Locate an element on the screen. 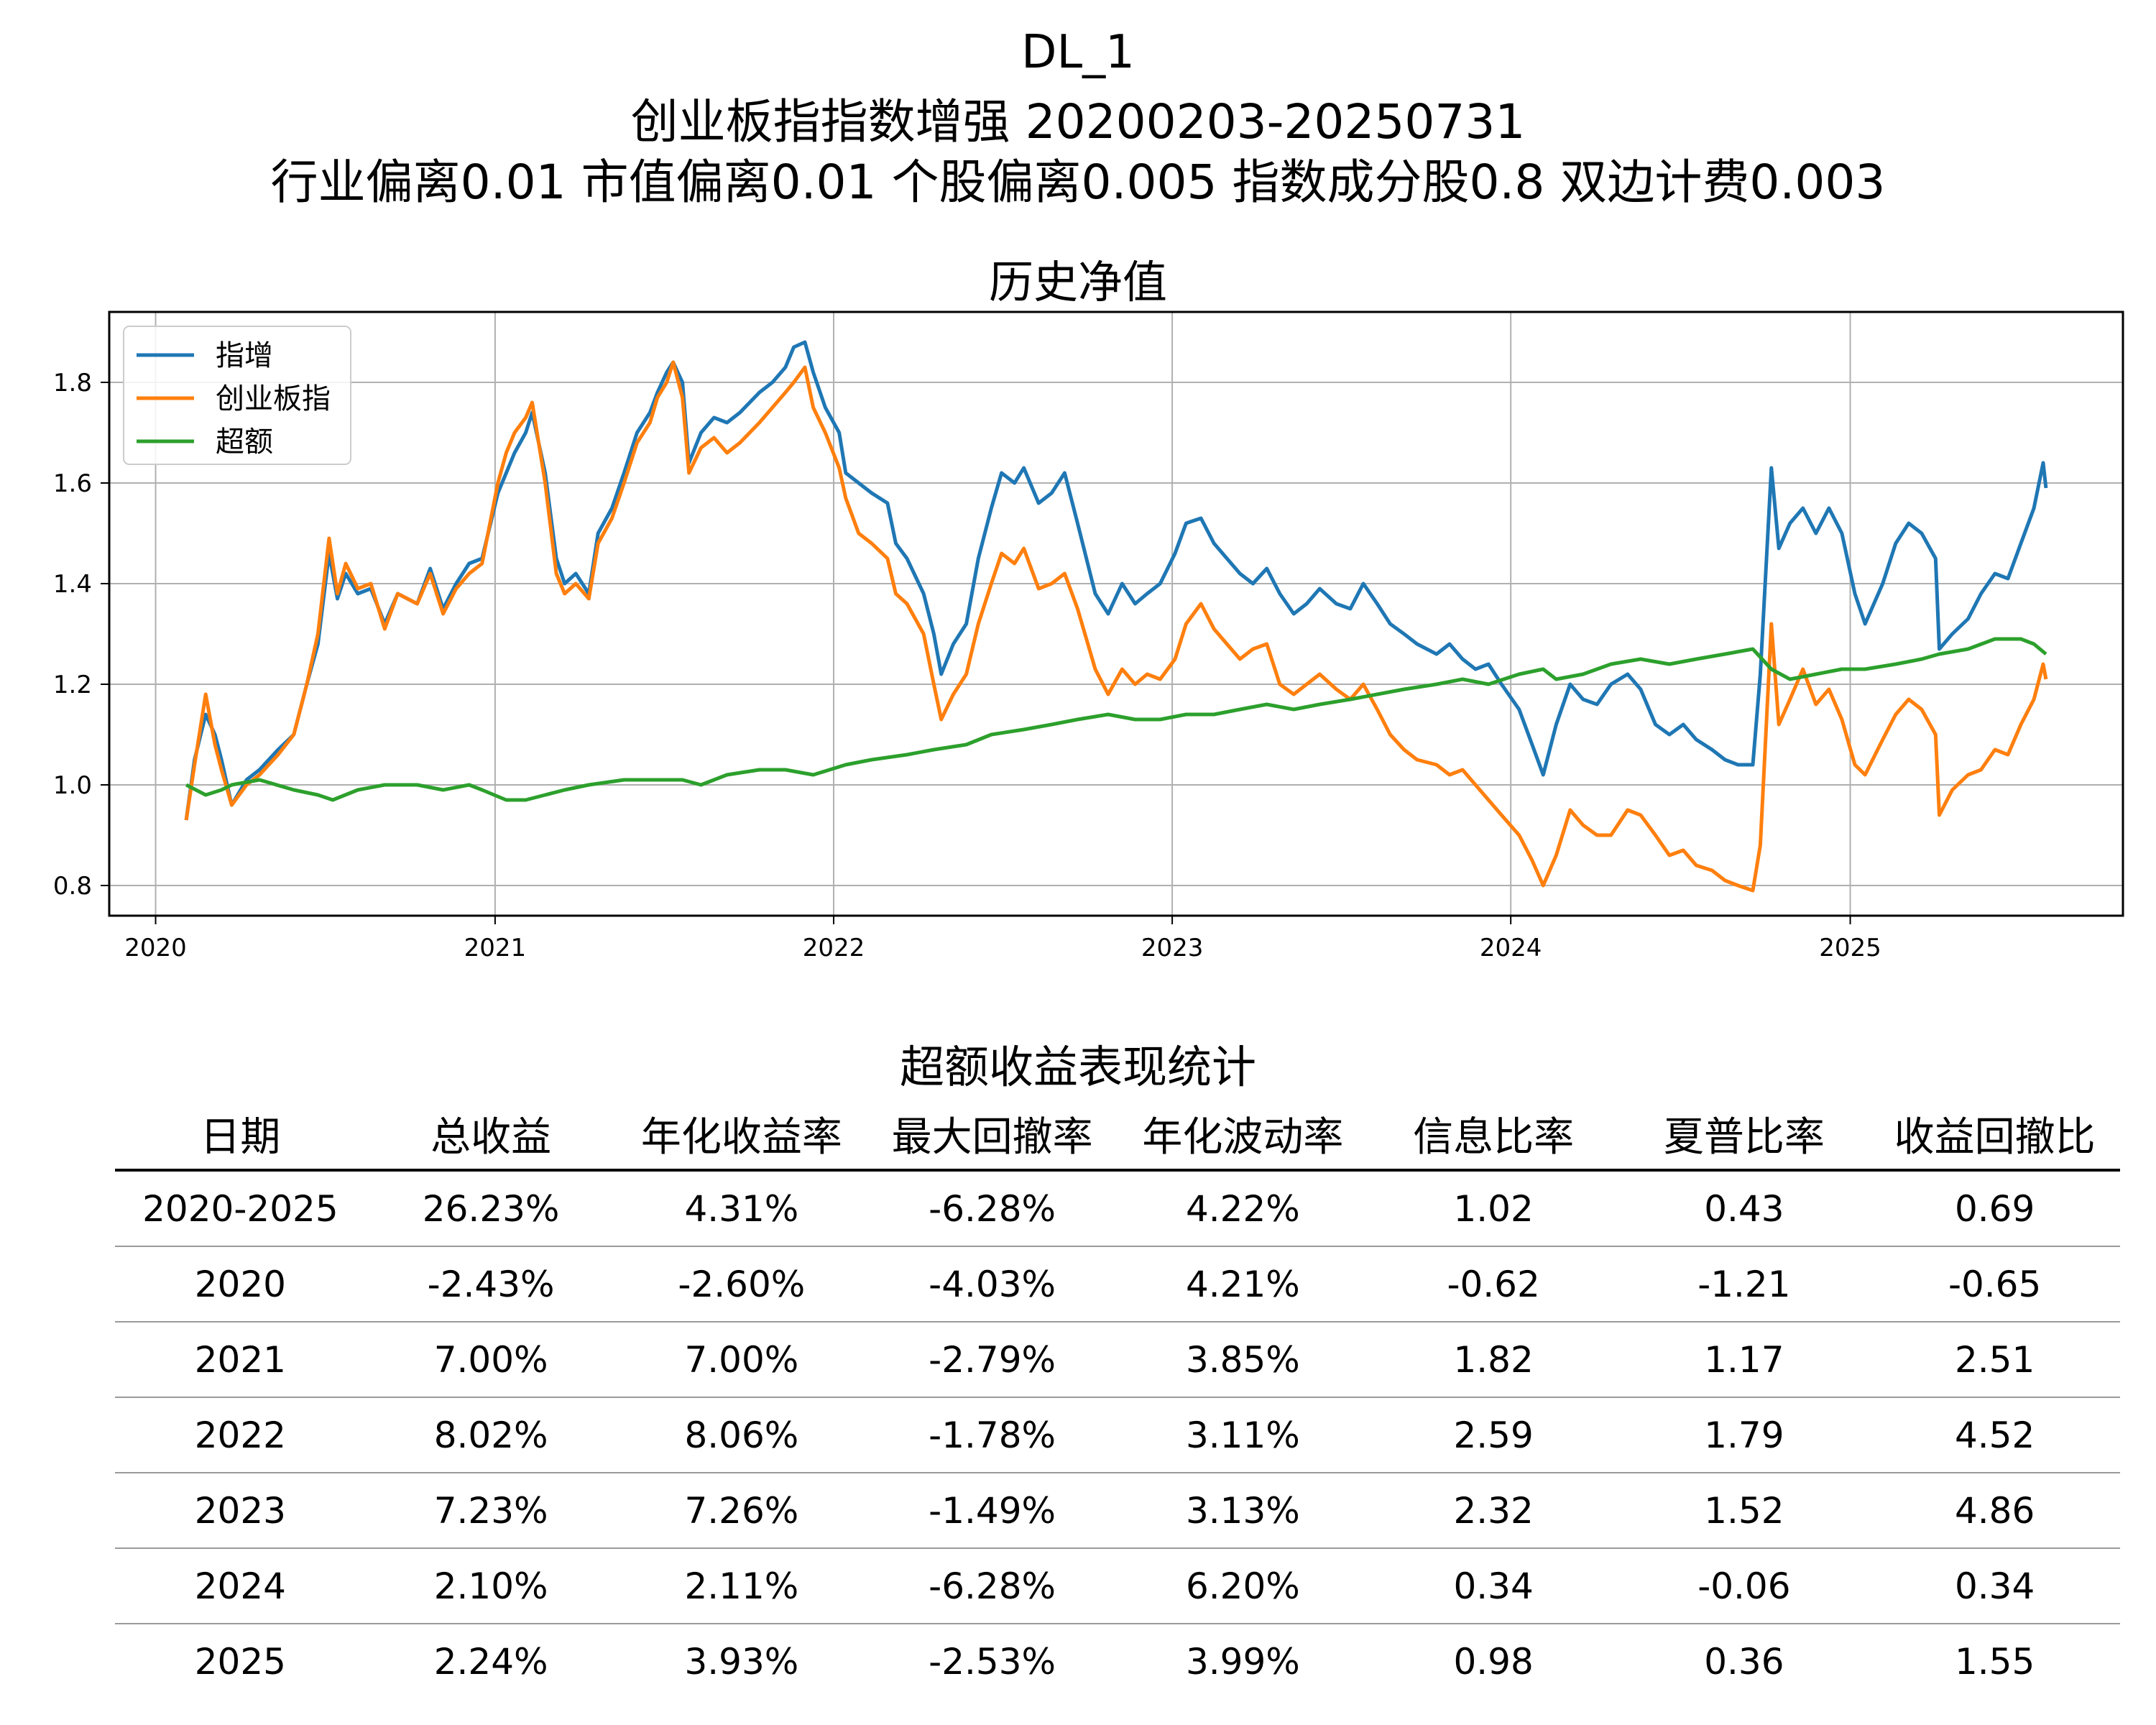  y-tick-label: 1.0 is located at coordinates (72, 785).